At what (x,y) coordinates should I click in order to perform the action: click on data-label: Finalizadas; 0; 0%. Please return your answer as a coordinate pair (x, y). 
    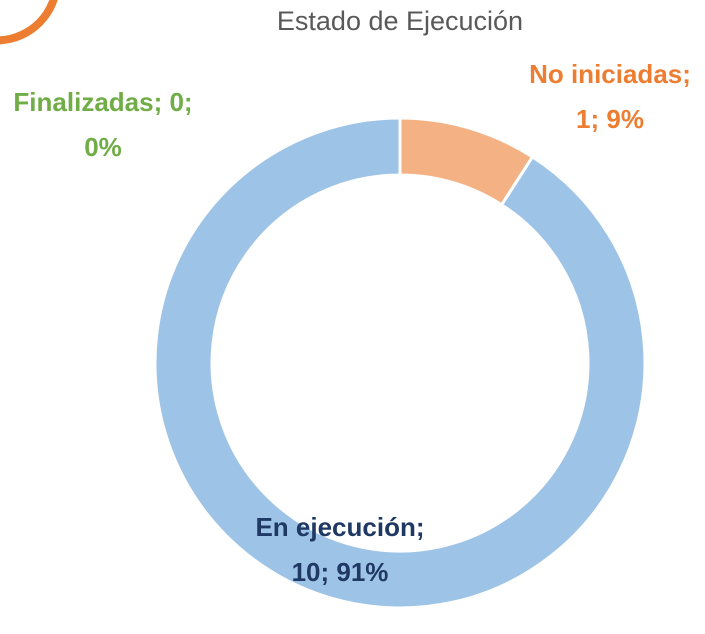
    Looking at the image, I should click on (103, 124).